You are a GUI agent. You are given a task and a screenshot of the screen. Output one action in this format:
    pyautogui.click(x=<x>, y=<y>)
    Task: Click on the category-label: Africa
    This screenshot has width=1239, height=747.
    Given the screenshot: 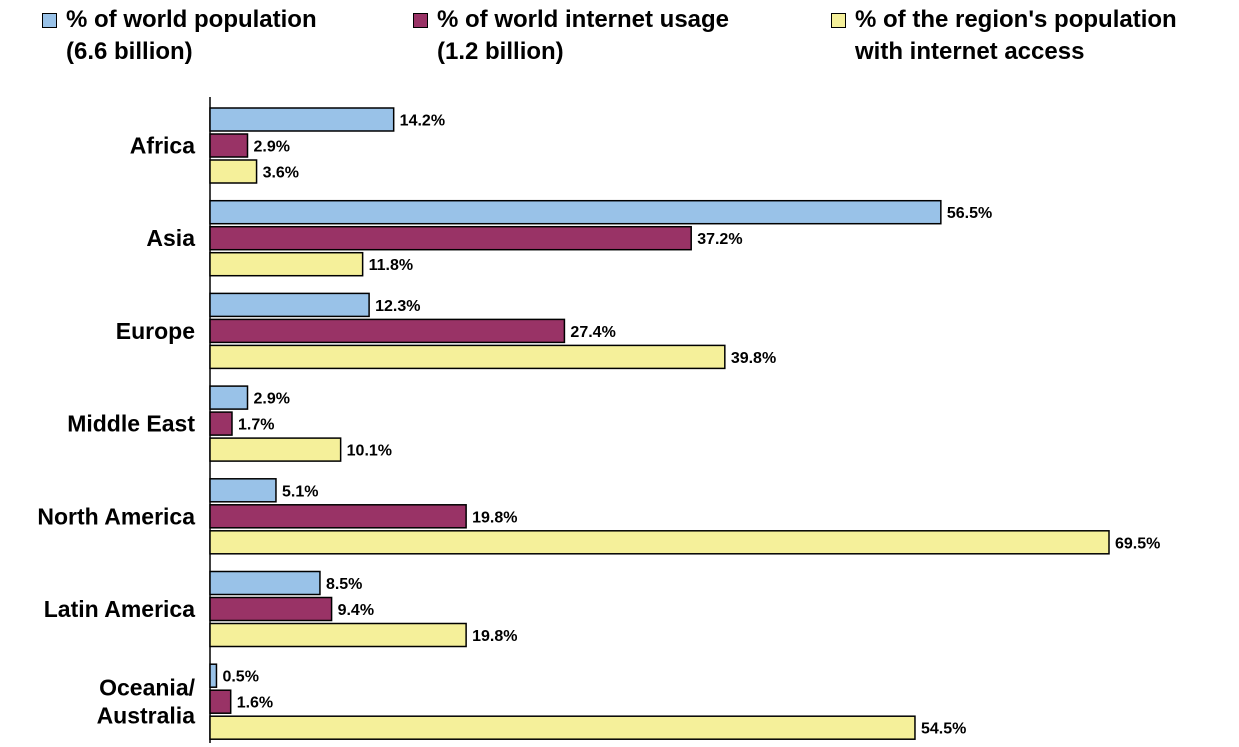 What is the action you would take?
    pyautogui.click(x=162, y=146)
    